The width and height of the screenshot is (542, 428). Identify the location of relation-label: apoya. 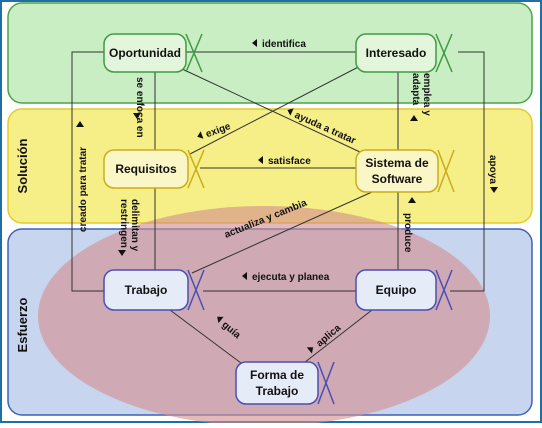
(492, 169).